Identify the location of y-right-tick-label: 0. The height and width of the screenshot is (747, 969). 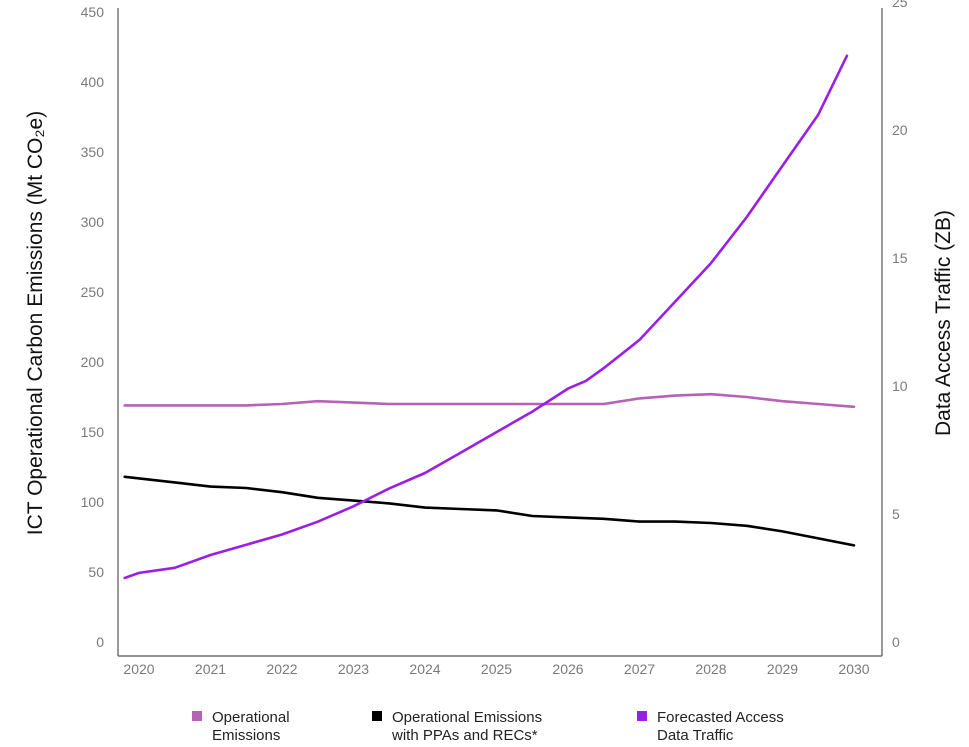
(896, 642).